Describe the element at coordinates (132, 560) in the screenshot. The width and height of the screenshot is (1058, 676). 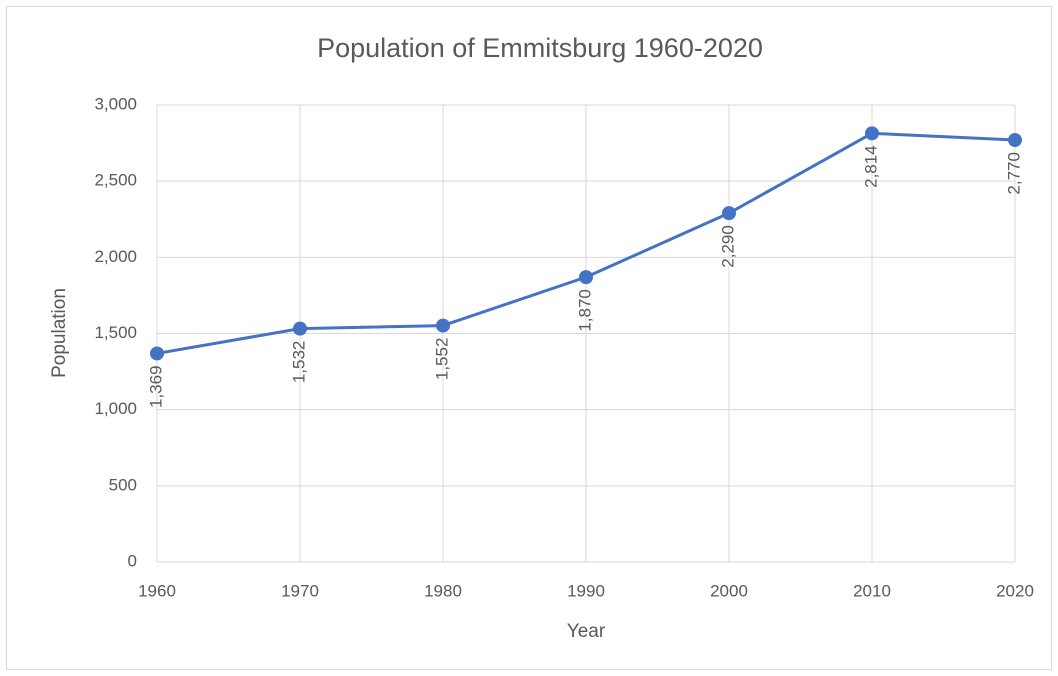
I see `y-tick-label: 0` at that location.